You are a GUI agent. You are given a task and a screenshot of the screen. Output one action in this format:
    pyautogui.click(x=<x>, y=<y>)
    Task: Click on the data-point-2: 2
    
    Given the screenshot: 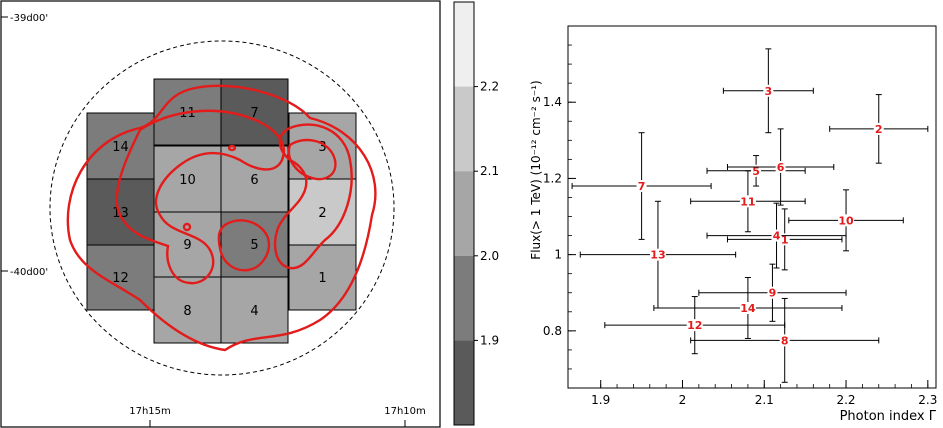 What is the action you would take?
    pyautogui.click(x=879, y=129)
    